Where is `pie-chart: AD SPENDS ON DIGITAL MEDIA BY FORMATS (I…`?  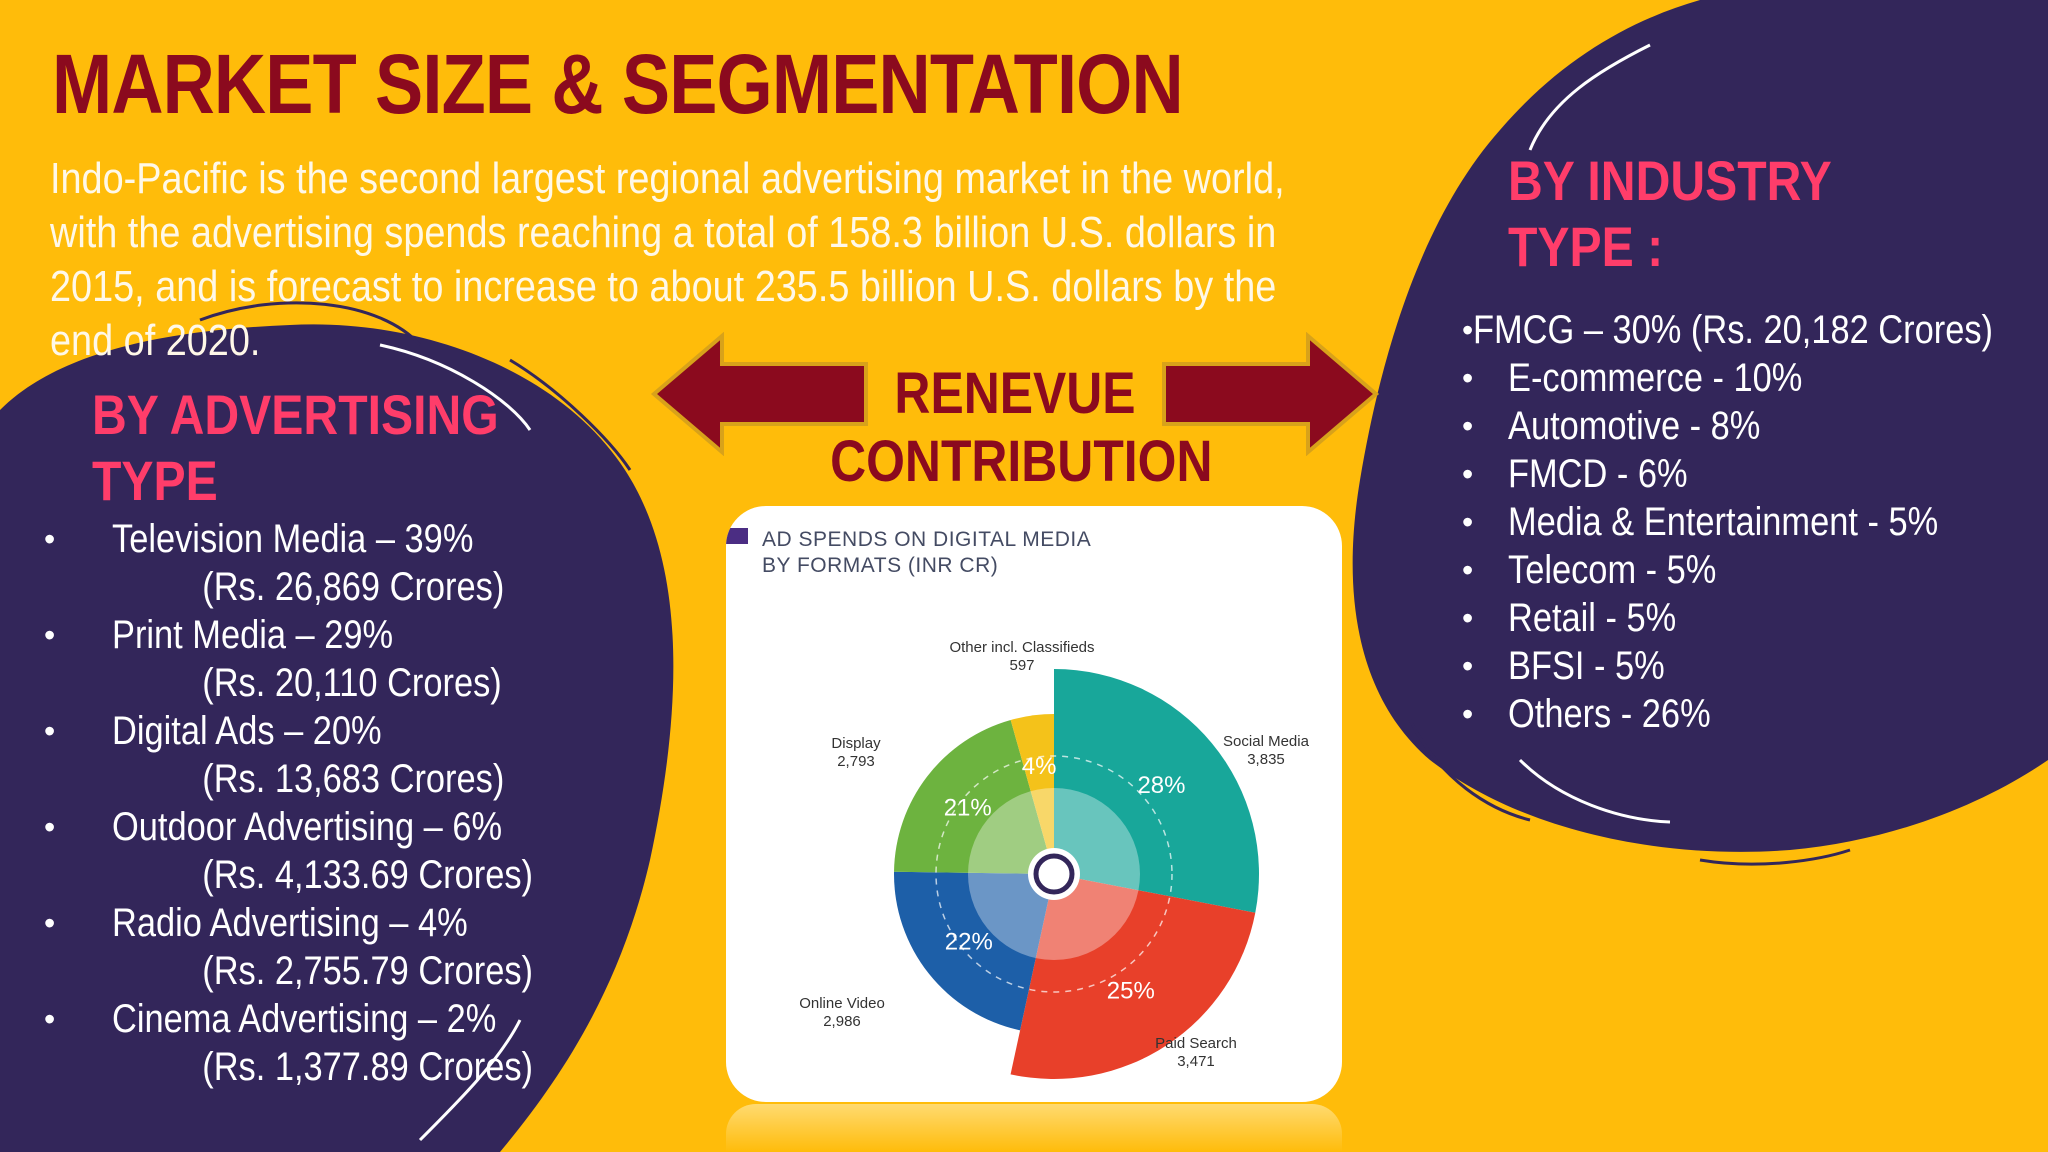 pie-chart: AD SPENDS ON DIGITAL MEDIA BY FORMATS (I… is located at coordinates (1018, 803).